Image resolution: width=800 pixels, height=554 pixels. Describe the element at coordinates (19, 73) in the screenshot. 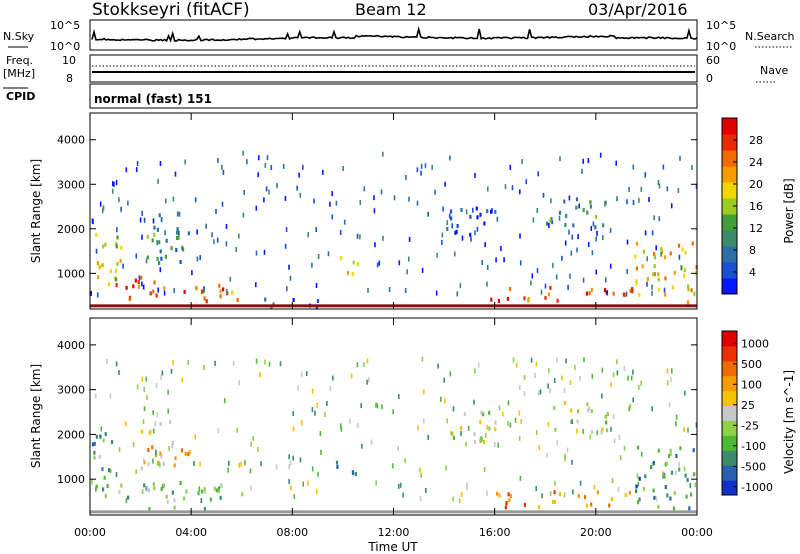

I see `freq-unit: [MHz]` at that location.